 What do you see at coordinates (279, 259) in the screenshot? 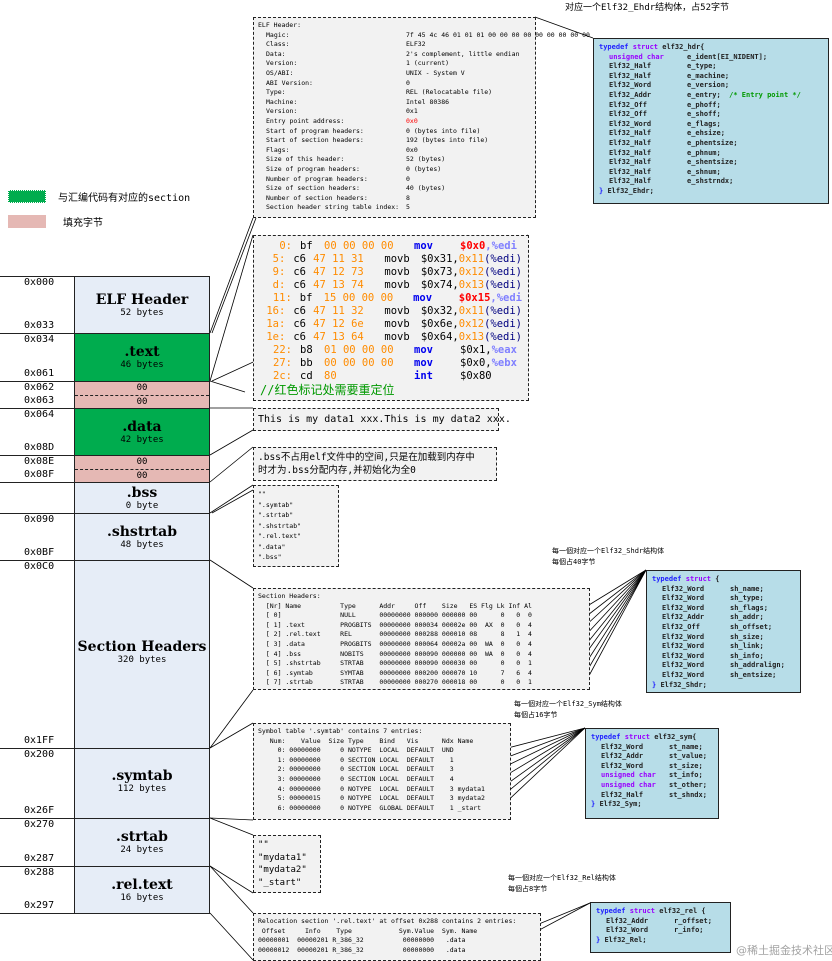
I see `instr-address: 5:` at bounding box center [279, 259].